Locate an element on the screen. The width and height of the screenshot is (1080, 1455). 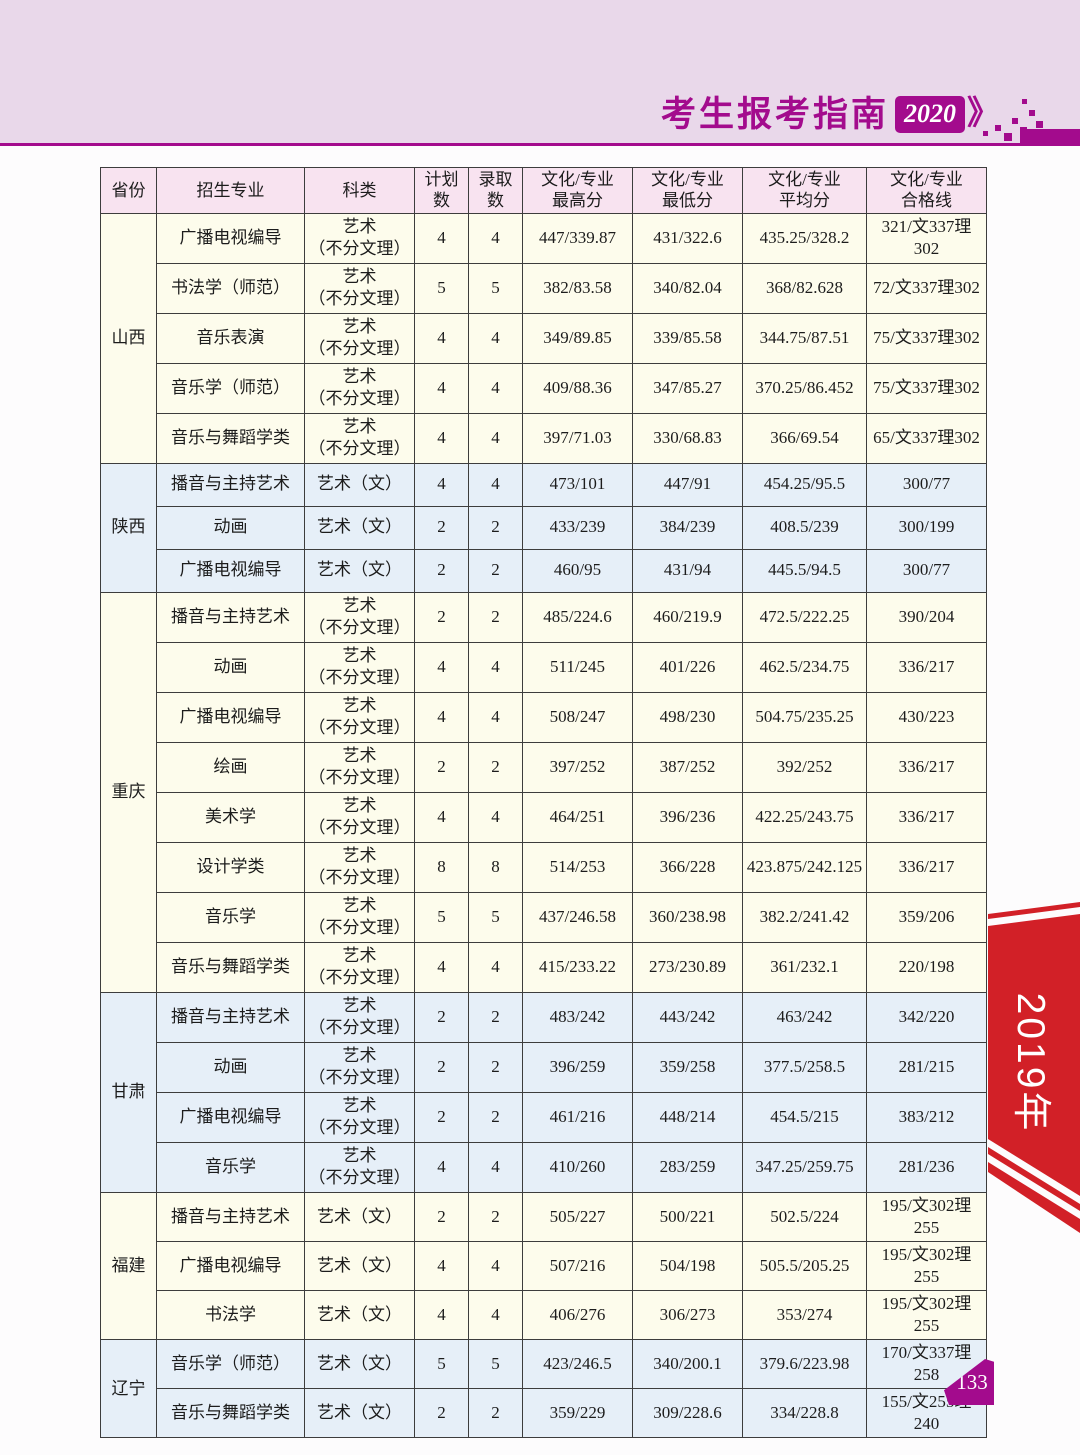
table-cell: 220/198 is located at coordinates (926, 967).